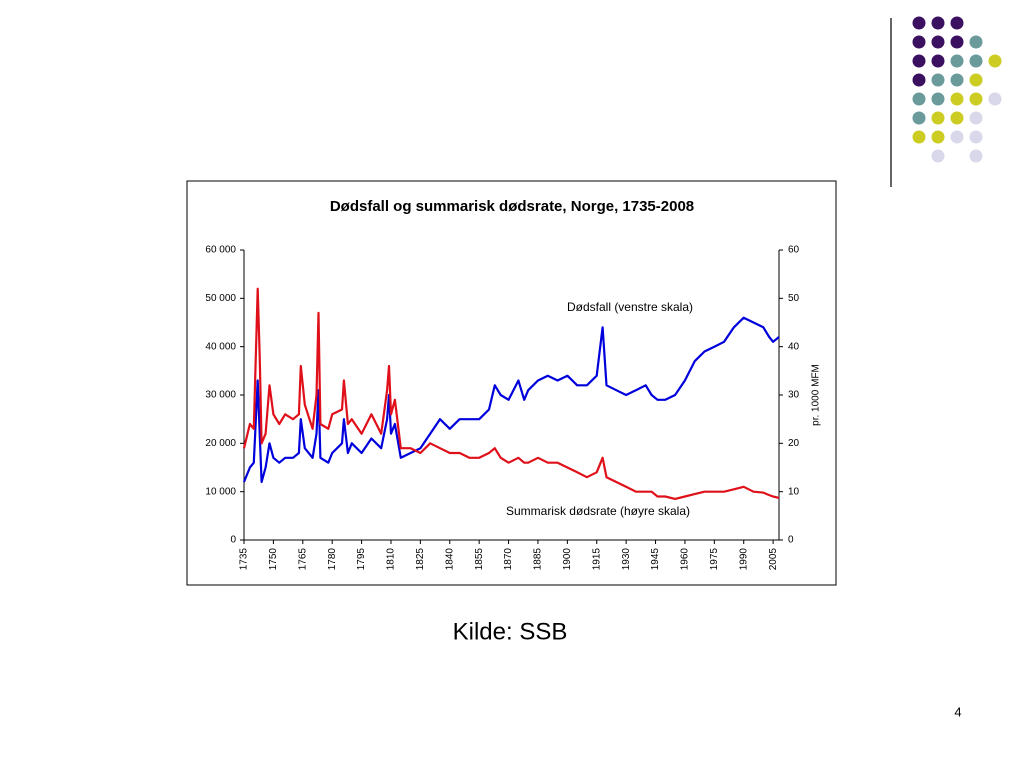 Image resolution: width=1024 pixels, height=768 pixels. Describe the element at coordinates (685, 559) in the screenshot. I see `x-tick-label: 1960` at that location.